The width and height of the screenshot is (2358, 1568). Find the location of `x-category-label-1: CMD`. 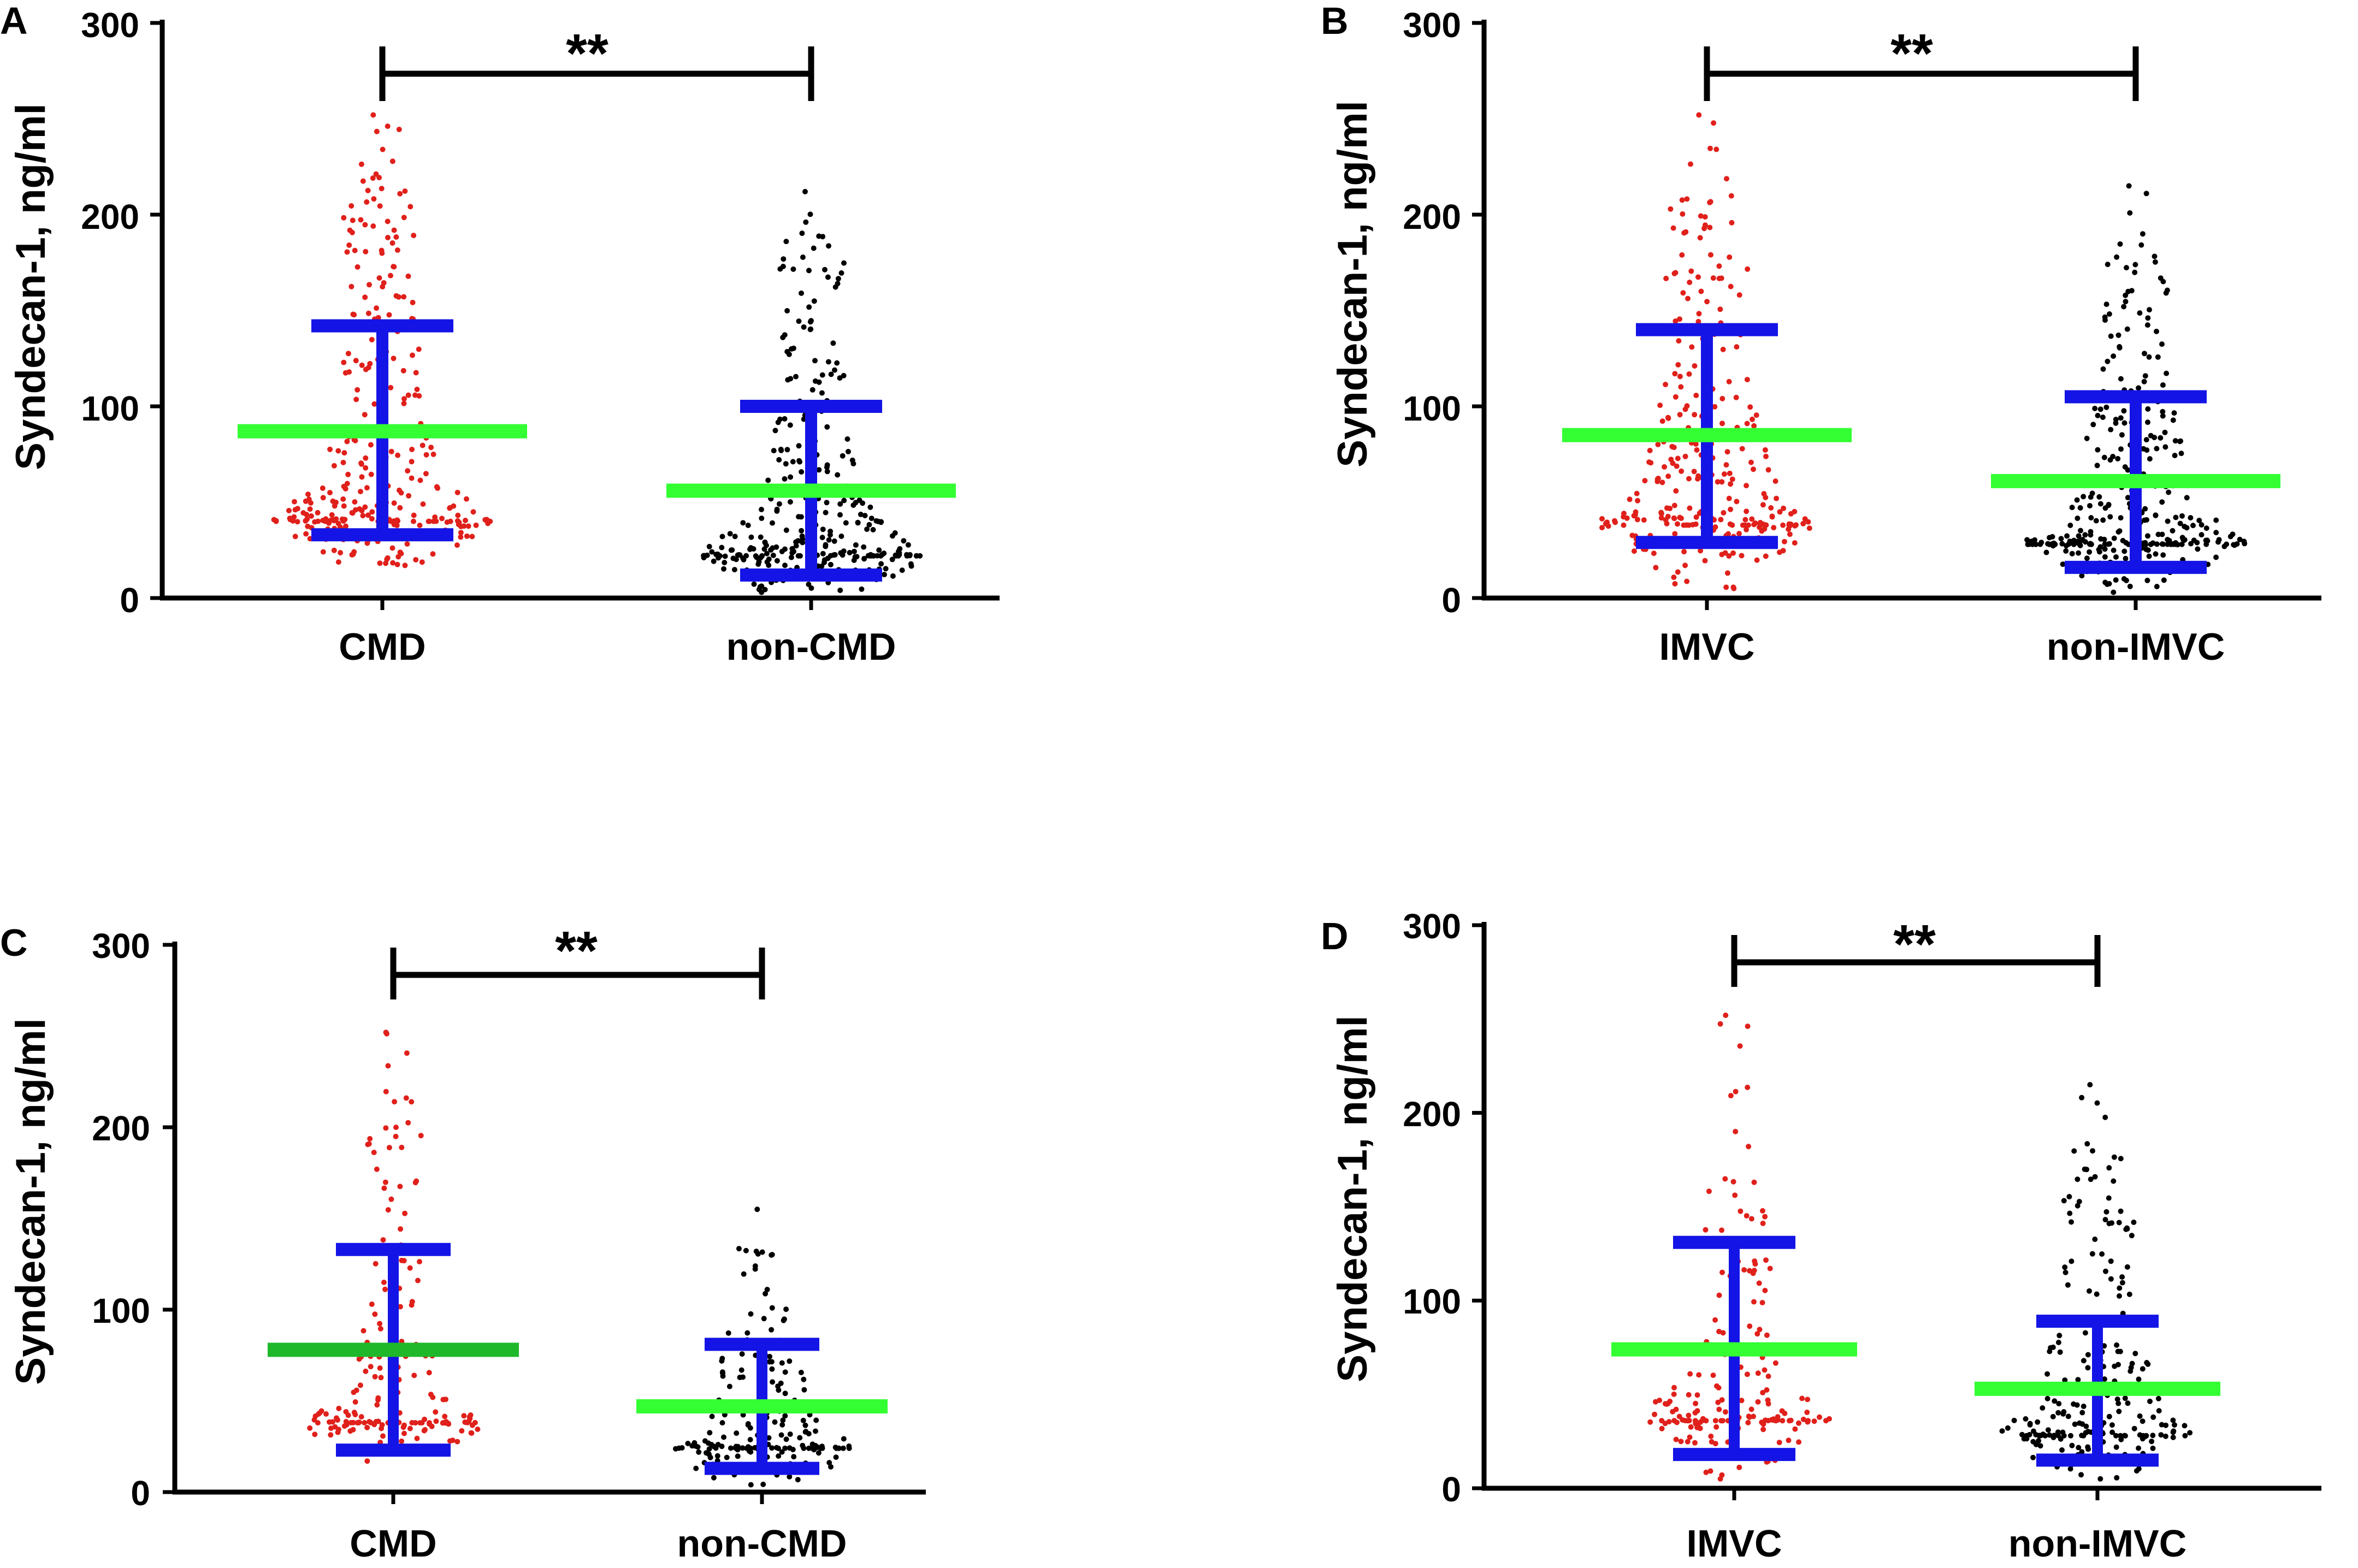

x-category-label-1: CMD is located at coordinates (393, 1543).